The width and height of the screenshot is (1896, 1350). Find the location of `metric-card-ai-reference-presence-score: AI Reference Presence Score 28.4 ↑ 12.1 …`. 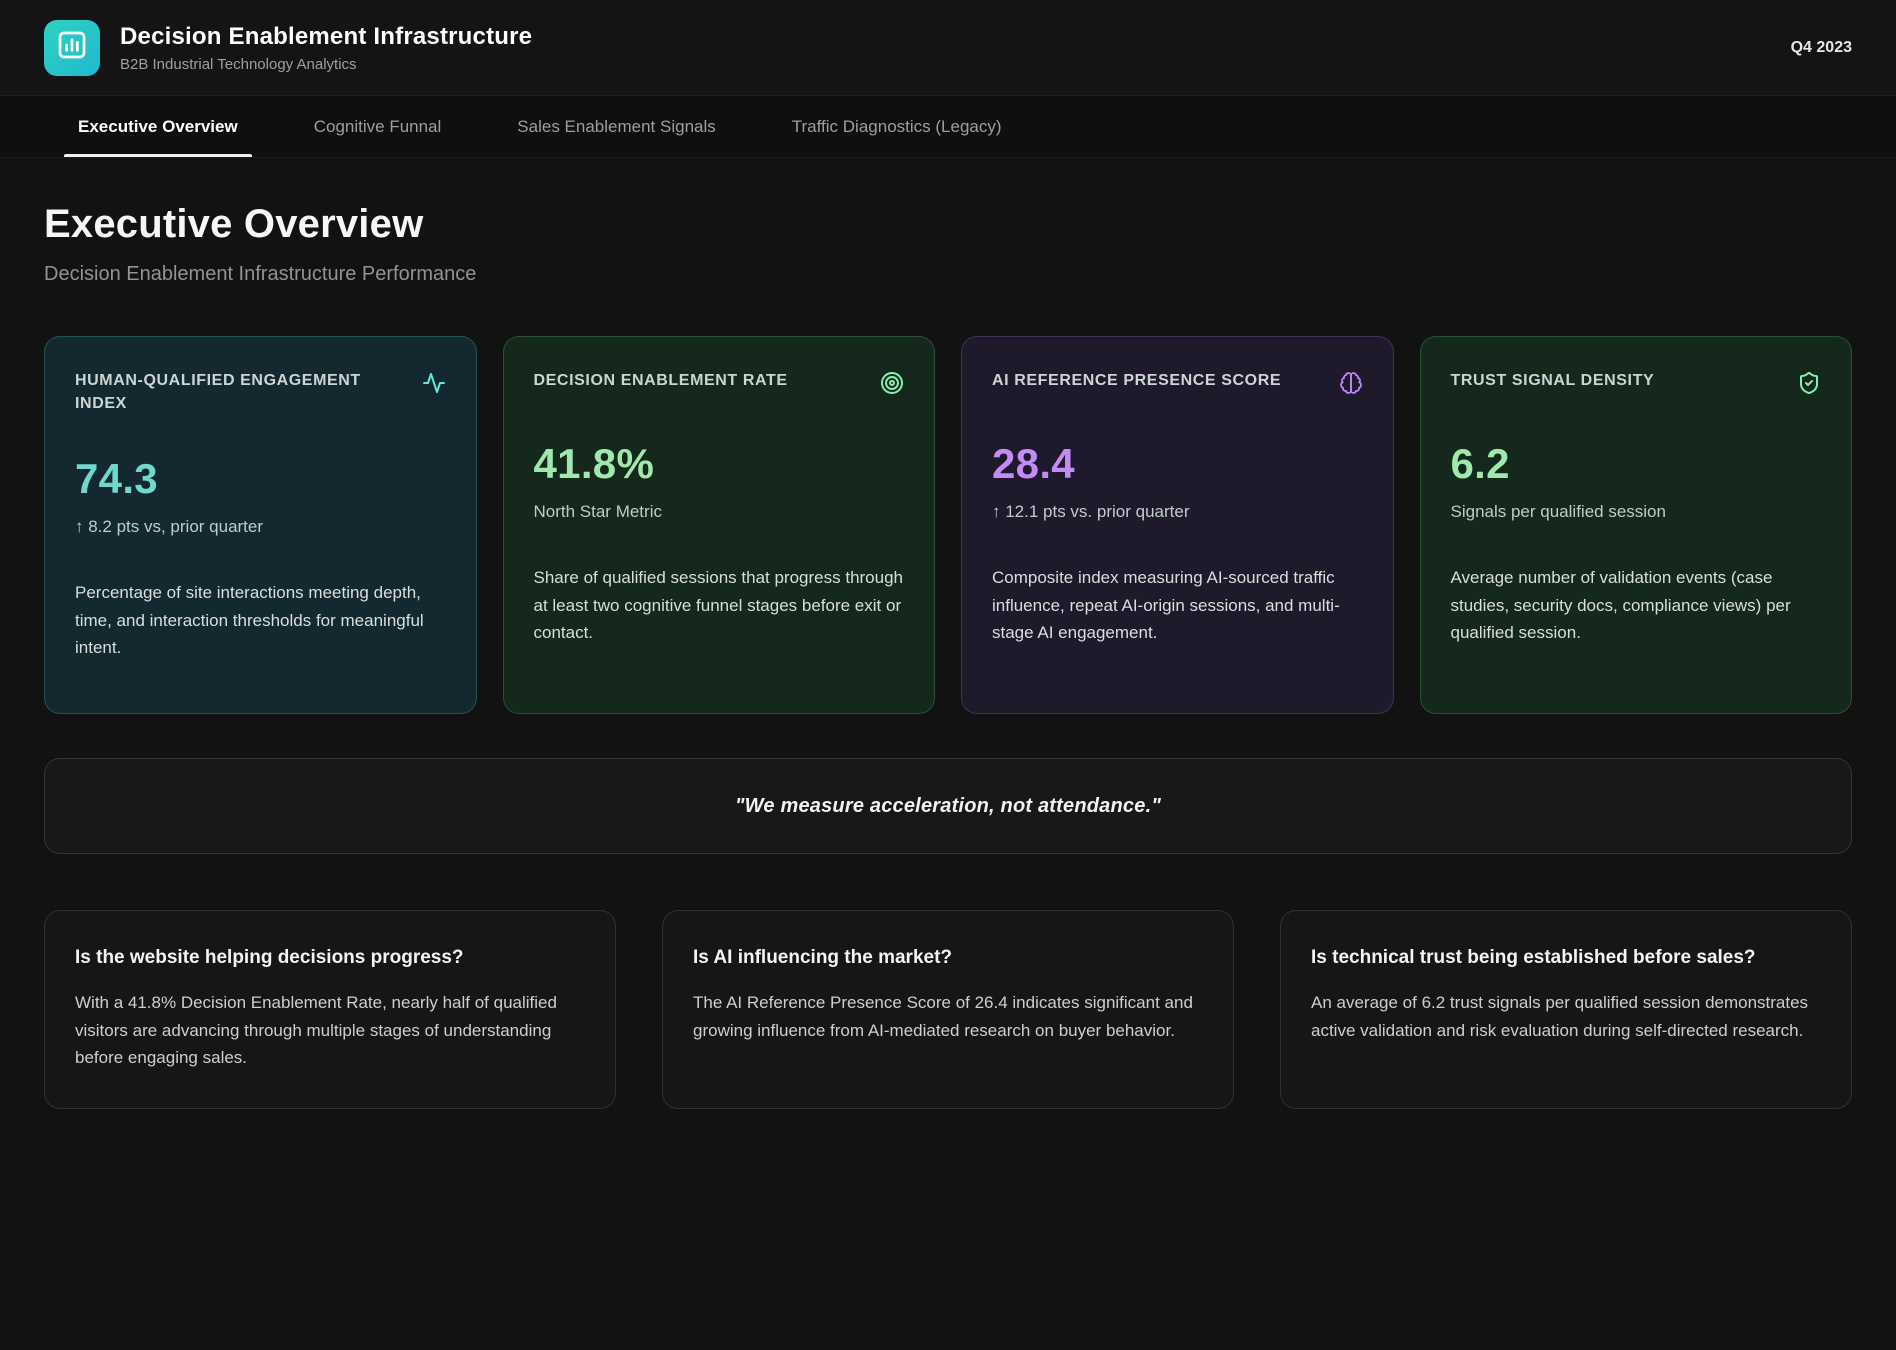

metric-card-ai-reference-presence-score: AI Reference Presence Score 28.4 ↑ 12.1 … is located at coordinates (1177, 525).